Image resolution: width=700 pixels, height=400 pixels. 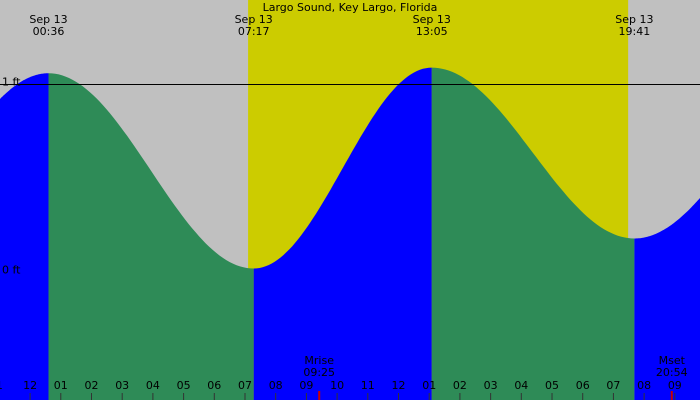 What do you see at coordinates (672, 360) in the screenshot?
I see `moon-label: Mset` at bounding box center [672, 360].